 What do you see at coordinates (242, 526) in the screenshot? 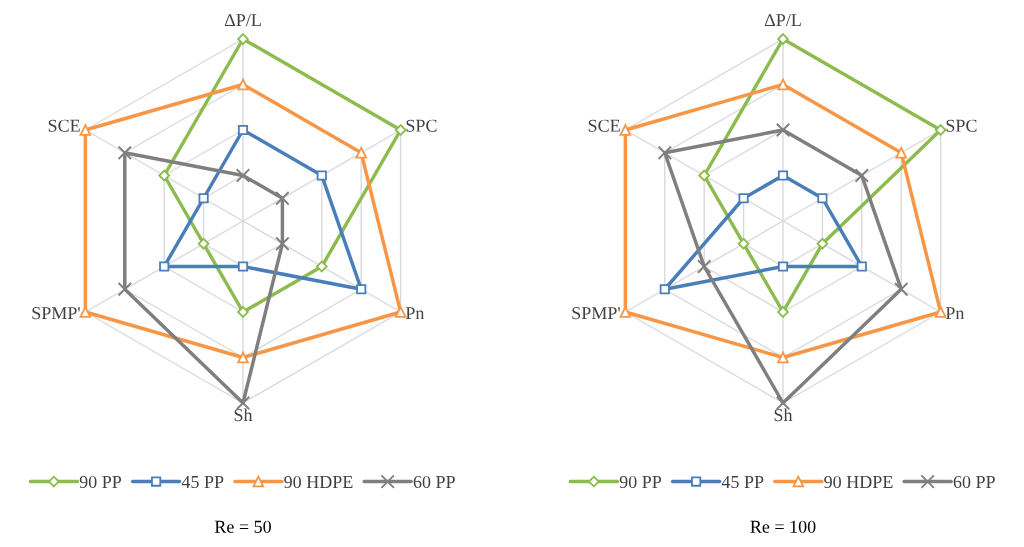
I see `text: Re = 50` at bounding box center [242, 526].